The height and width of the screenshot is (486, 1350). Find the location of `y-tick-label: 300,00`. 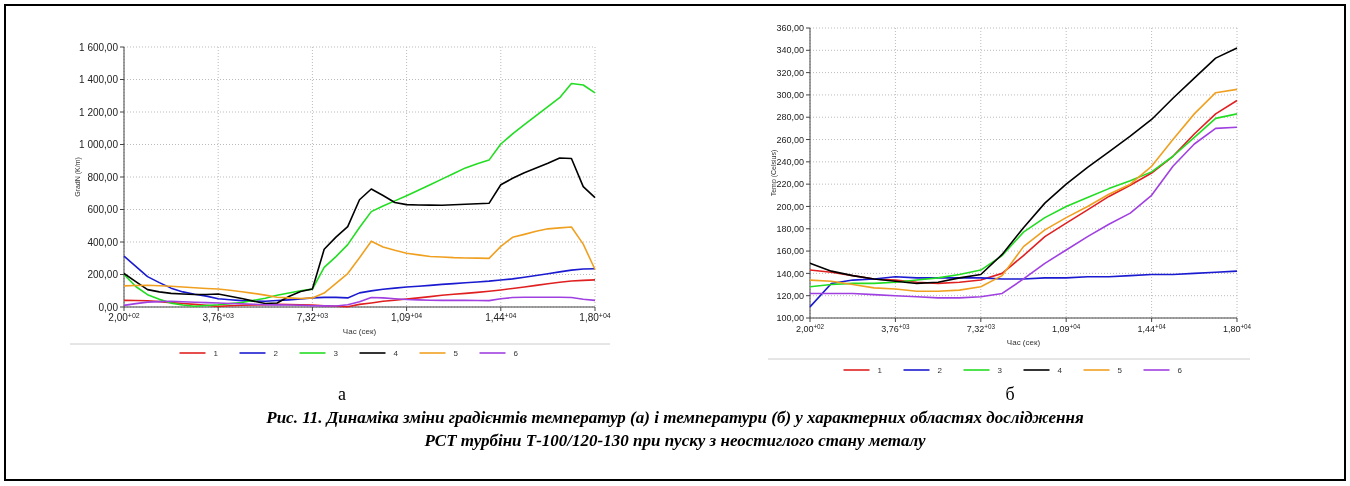

y-tick-label: 300,00 is located at coordinates (790, 95).